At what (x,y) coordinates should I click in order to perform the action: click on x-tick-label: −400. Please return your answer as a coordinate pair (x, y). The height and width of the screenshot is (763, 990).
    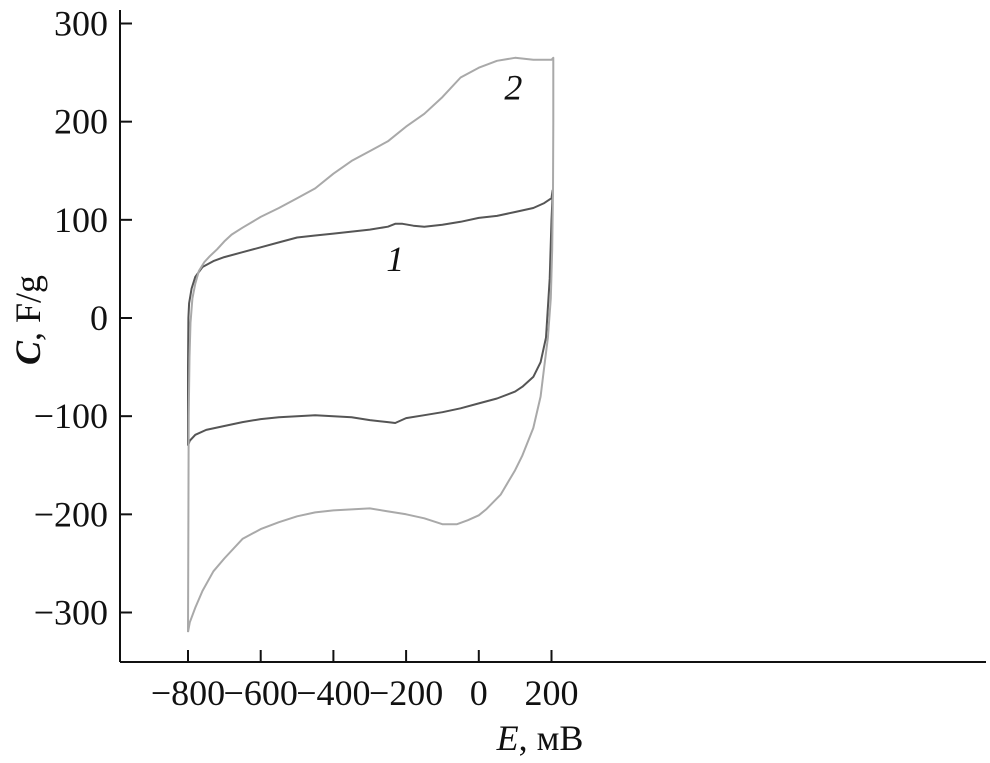
    Looking at the image, I should click on (333, 693).